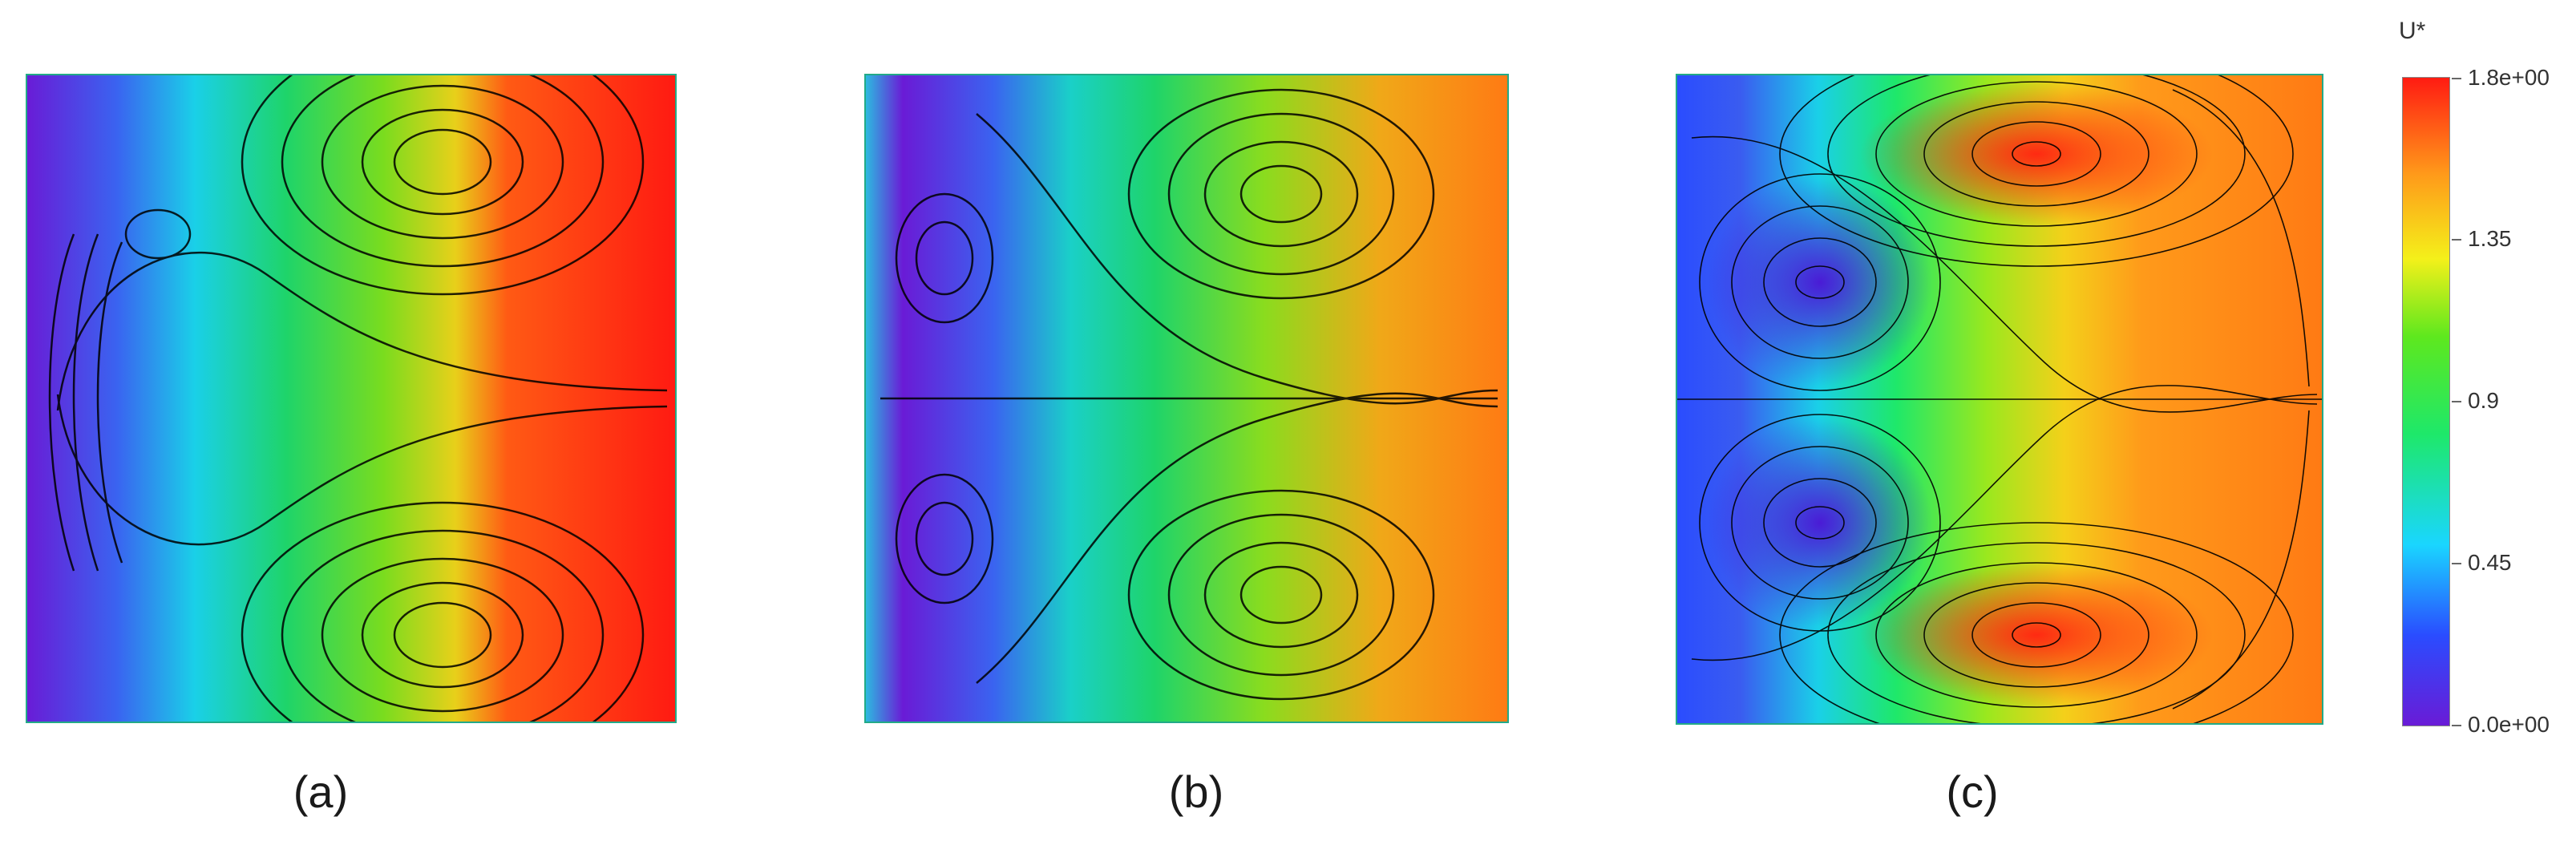 This screenshot has height=845, width=2576. Describe the element at coordinates (2490, 239) in the screenshot. I see `colorbar-tick-label: 1.35` at that location.